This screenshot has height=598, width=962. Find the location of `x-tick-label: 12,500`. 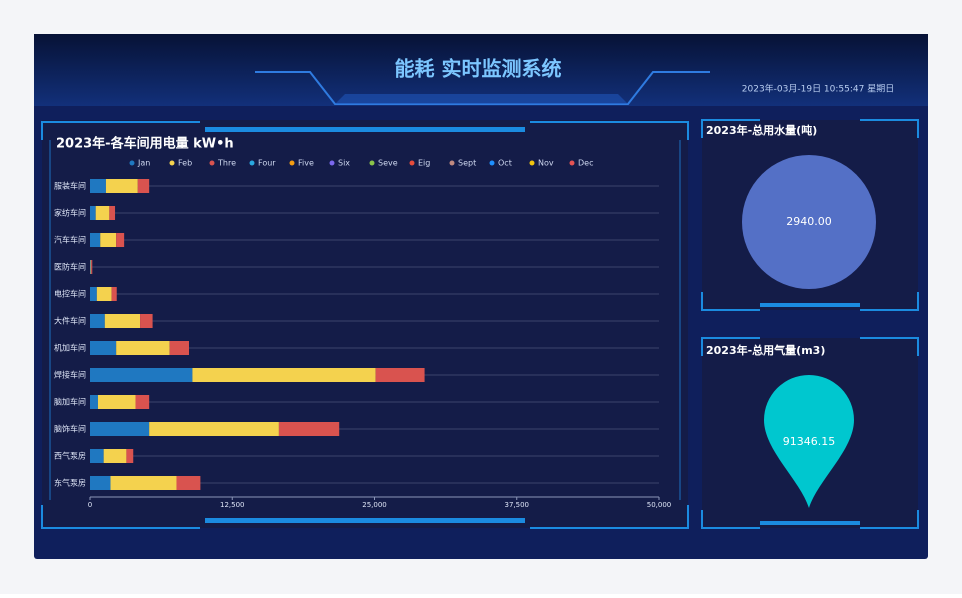

x-tick-label: 12,500 is located at coordinates (232, 505).